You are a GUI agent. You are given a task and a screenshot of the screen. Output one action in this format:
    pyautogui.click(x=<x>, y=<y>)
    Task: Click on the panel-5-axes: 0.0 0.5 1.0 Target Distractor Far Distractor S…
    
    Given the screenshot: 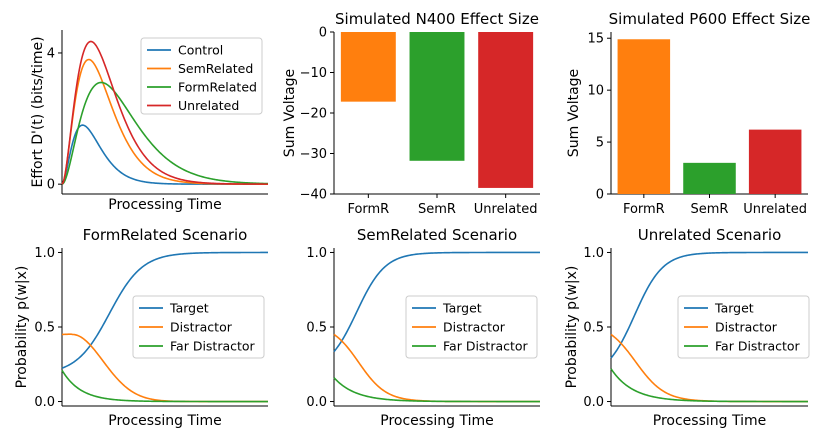 What is the action you would take?
    pyautogui.click(x=423, y=327)
    